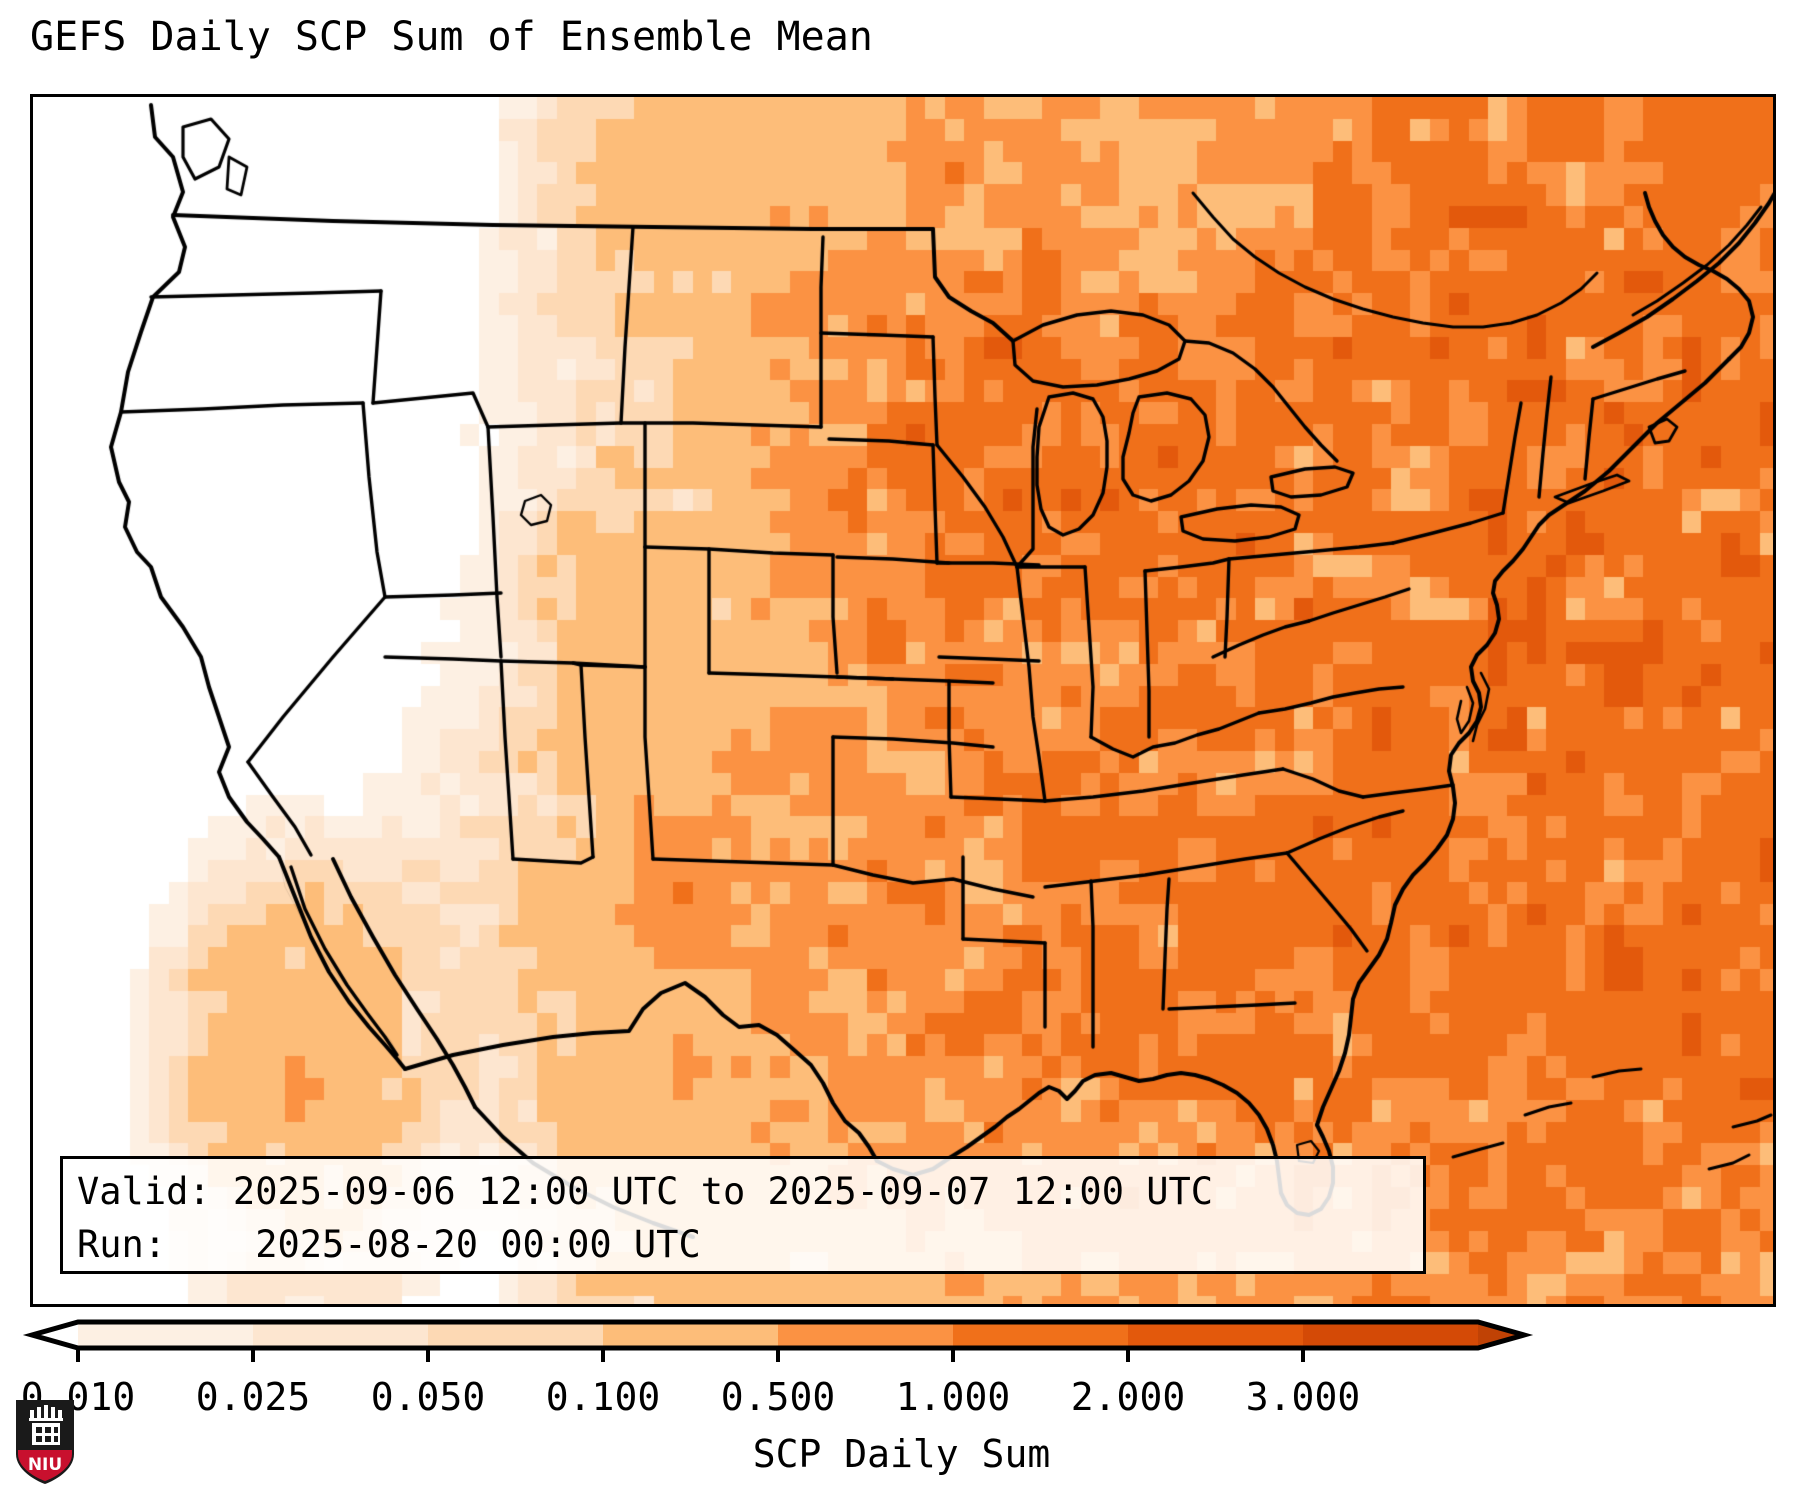 The height and width of the screenshot is (1500, 1803). I want to click on run-time-text: Run: 2025-08-20 00:00 UTC, so click(389, 1244).